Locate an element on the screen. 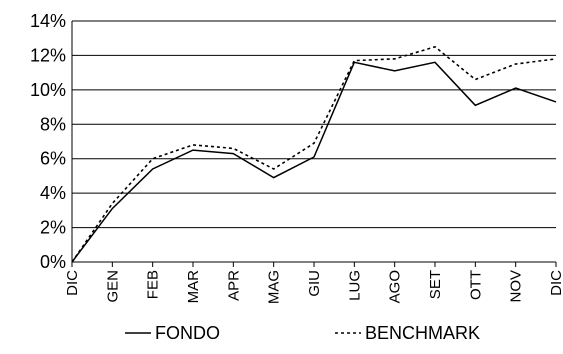 The width and height of the screenshot is (563, 354). x-tick-label: AGO is located at coordinates (395, 286).